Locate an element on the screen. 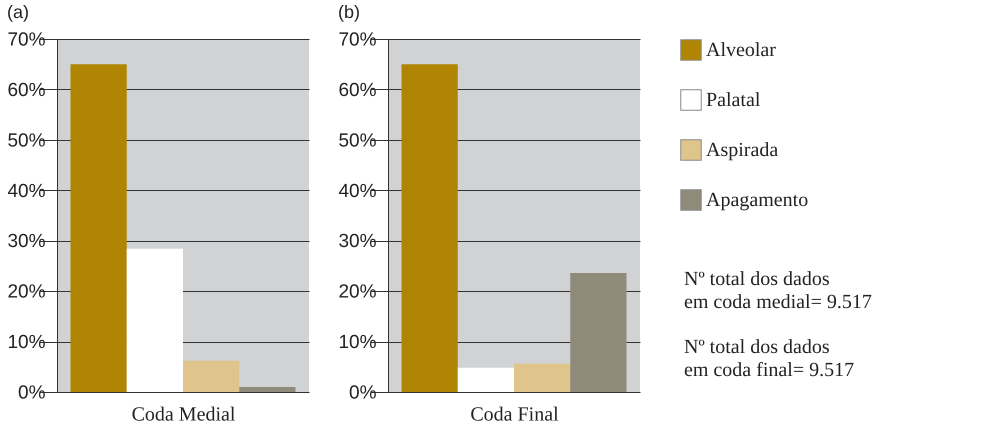 This screenshot has width=988, height=446. text: Nº total dos dados em coda final= 9.517 is located at coordinates (769, 358).